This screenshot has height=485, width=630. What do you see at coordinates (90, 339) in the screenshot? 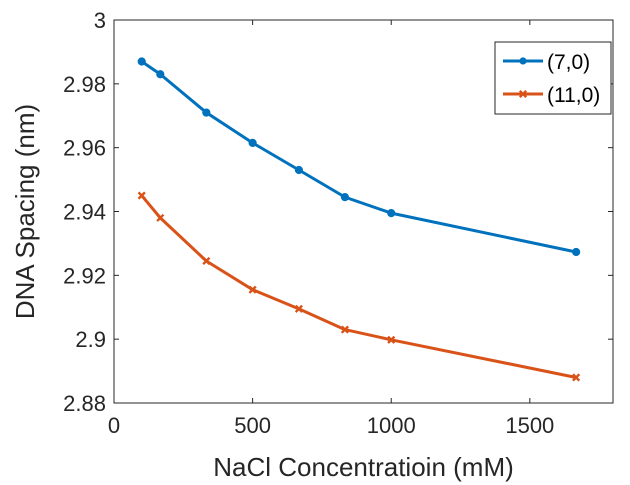
I see `y-tick-label: 2.9` at bounding box center [90, 339].